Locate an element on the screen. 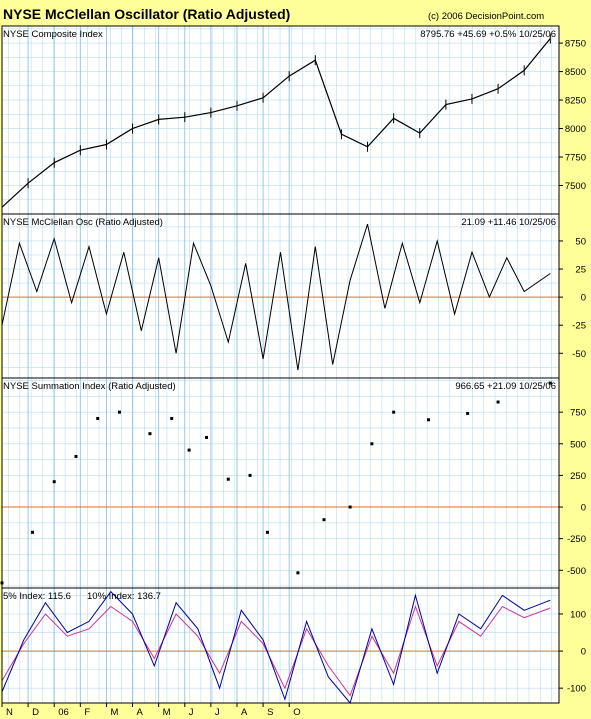  panel-title: NYSE Summation Index (Ratio Adjusted) is located at coordinates (89, 386).